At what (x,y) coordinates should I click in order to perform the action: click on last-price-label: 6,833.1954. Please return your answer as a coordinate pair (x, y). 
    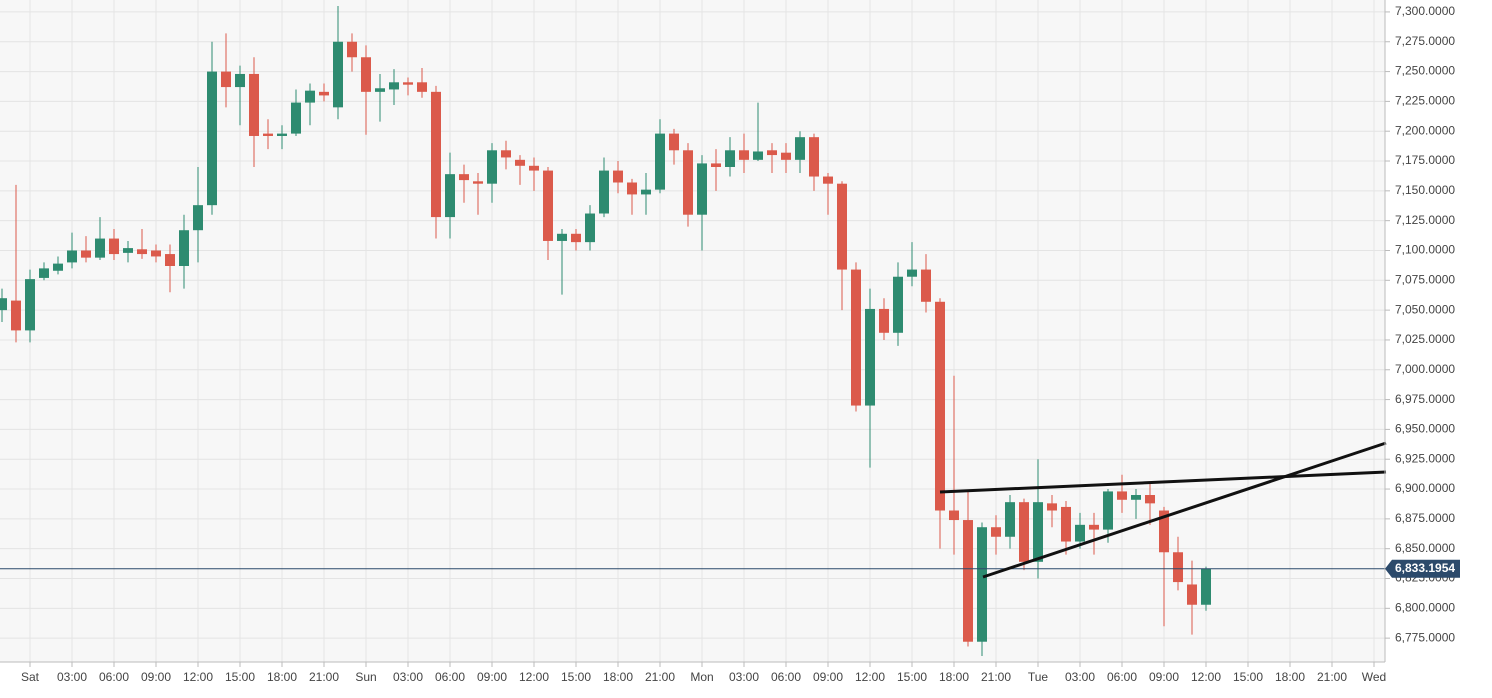
    Looking at the image, I should click on (1425, 568).